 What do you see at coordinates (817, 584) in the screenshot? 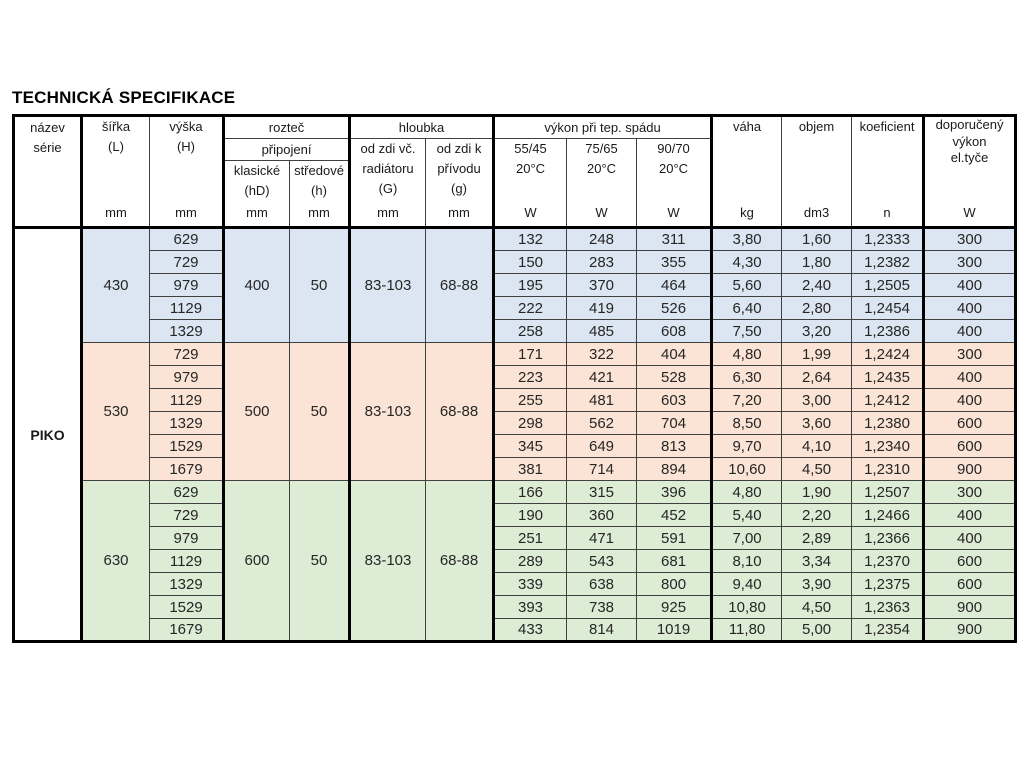
I see `volume-cell: 3,90` at bounding box center [817, 584].